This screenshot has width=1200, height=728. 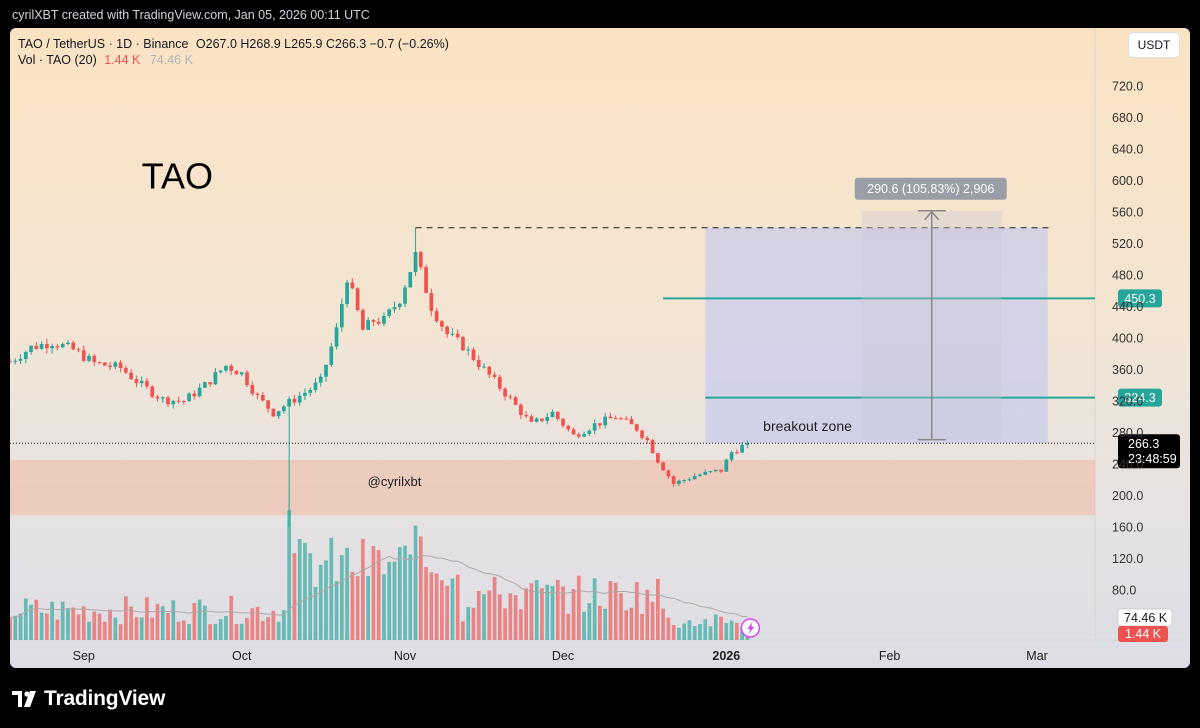 I want to click on target-box, so click(x=876, y=335).